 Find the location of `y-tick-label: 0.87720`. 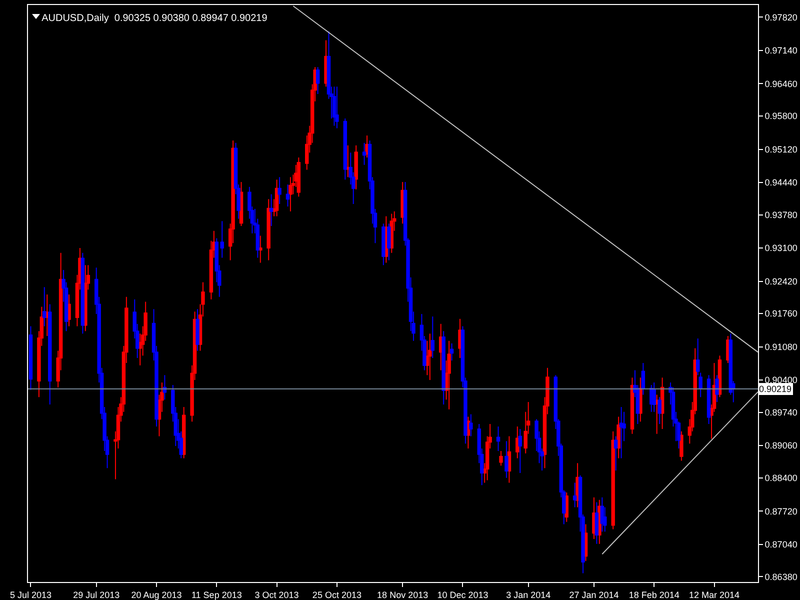

y-tick-label: 0.87720 is located at coordinates (781, 511).